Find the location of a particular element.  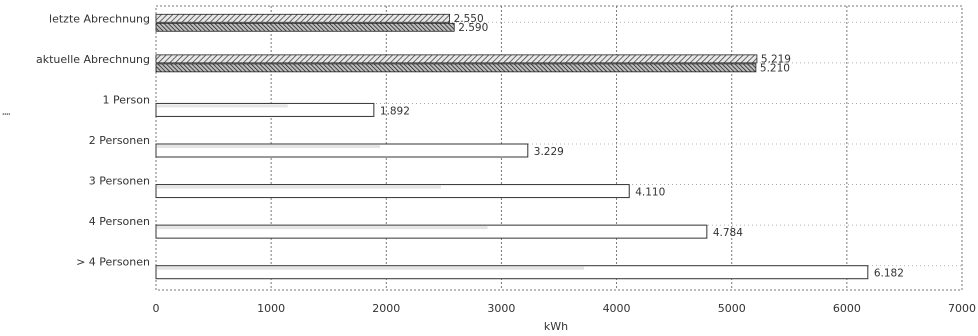

x-tick-label: 0 is located at coordinates (156, 308).